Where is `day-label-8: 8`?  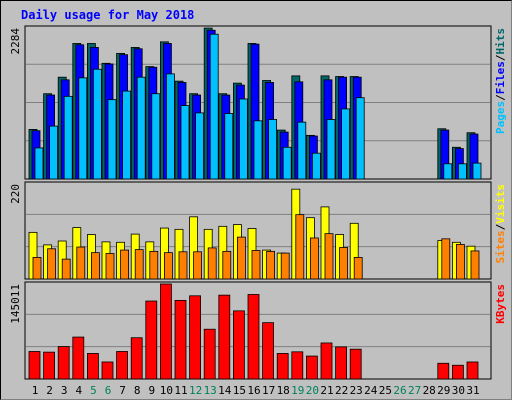 day-label-8: 8 is located at coordinates (137, 390).